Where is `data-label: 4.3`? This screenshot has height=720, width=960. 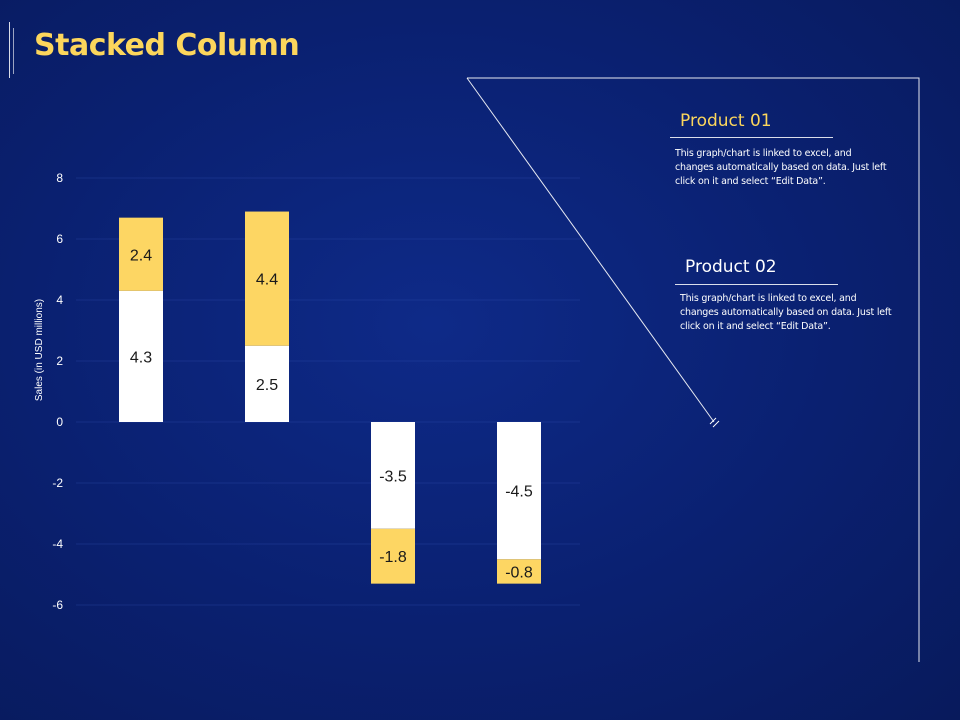 data-label: 4.3 is located at coordinates (141, 357).